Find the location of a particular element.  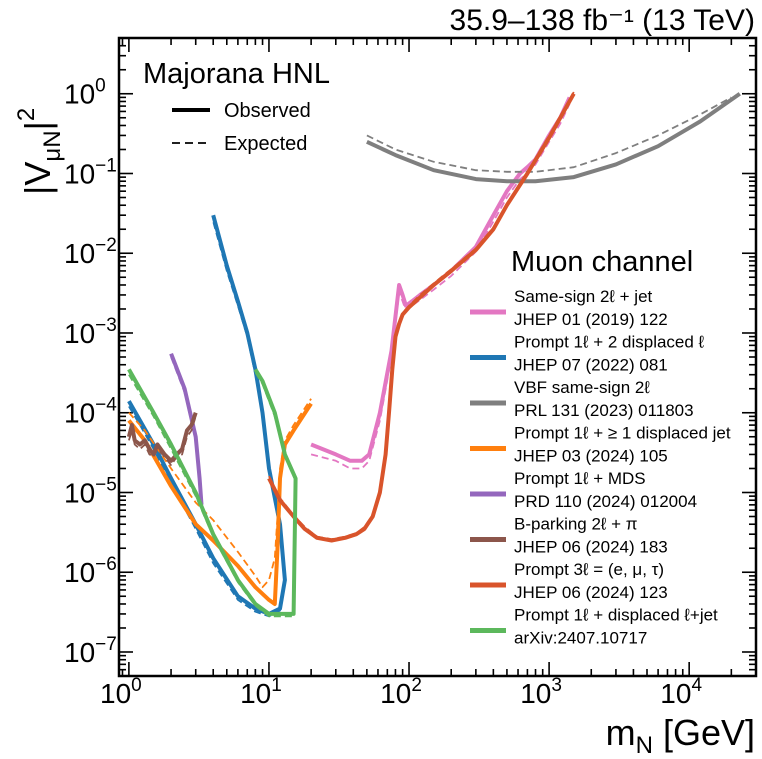

expected-legend-label: Expected is located at coordinates (265, 144).